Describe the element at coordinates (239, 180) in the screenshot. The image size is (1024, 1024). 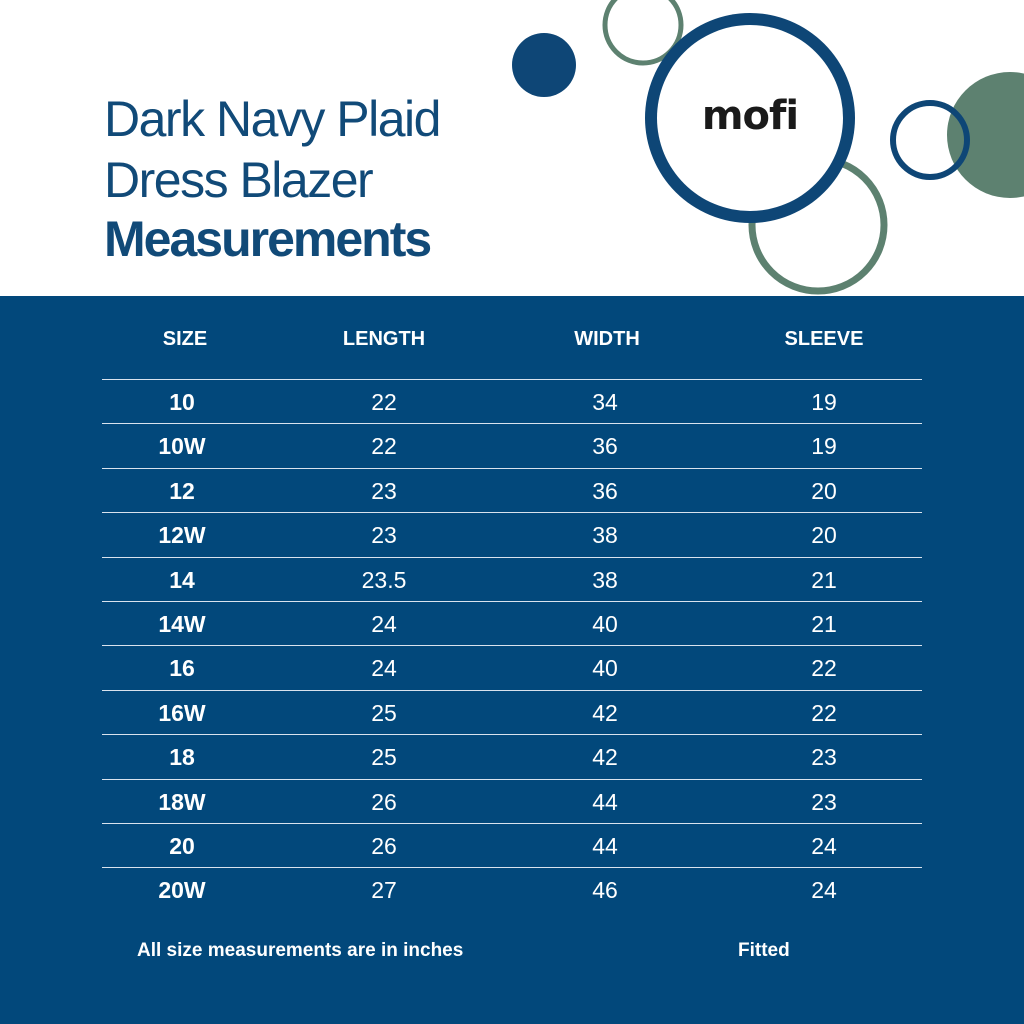
I see `title-line-2: Dress Blazer` at that location.